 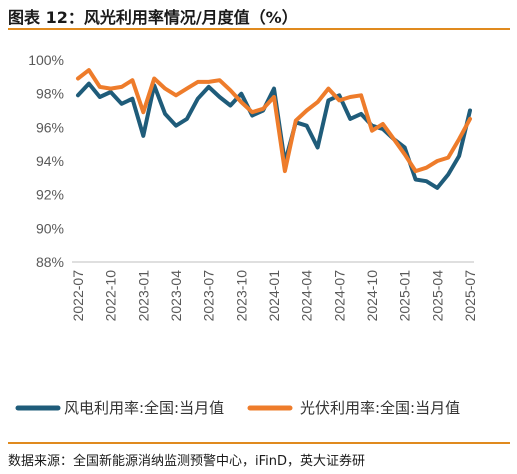 What do you see at coordinates (470, 296) in the screenshot?
I see `x-tick-label: 2025-07` at bounding box center [470, 296].